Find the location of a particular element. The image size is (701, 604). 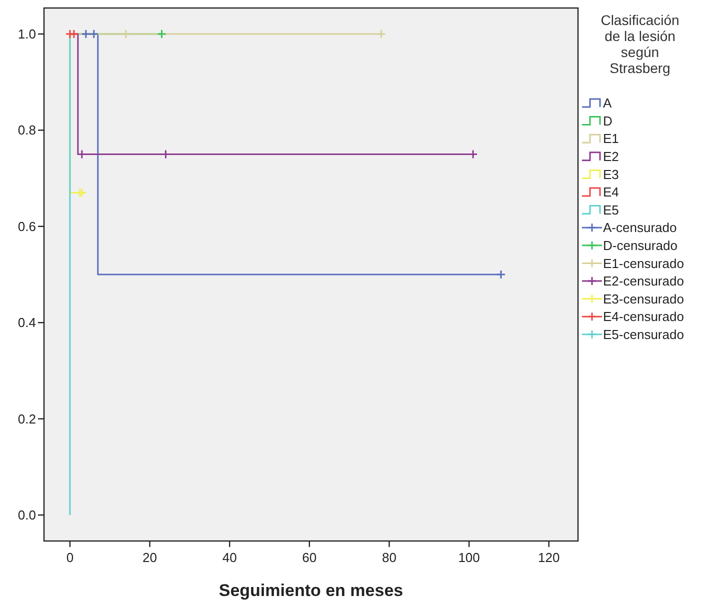

legend-label: D-censurado is located at coordinates (640, 245).